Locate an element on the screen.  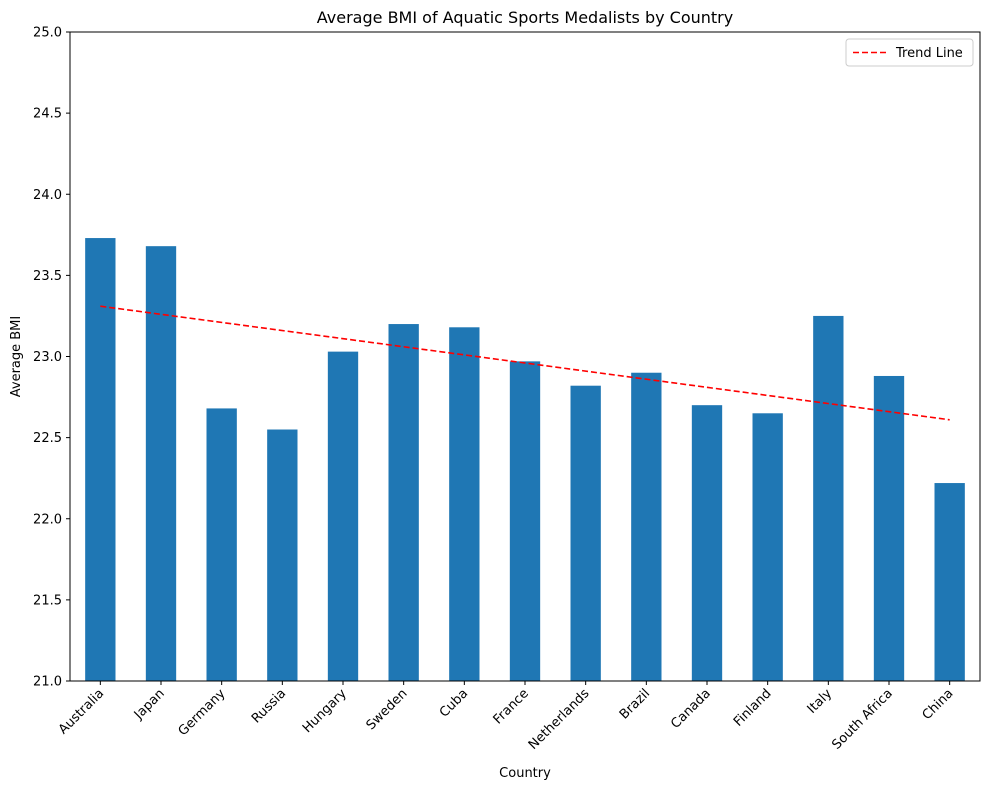
x-tick-label: Canada is located at coordinates (691, 709).